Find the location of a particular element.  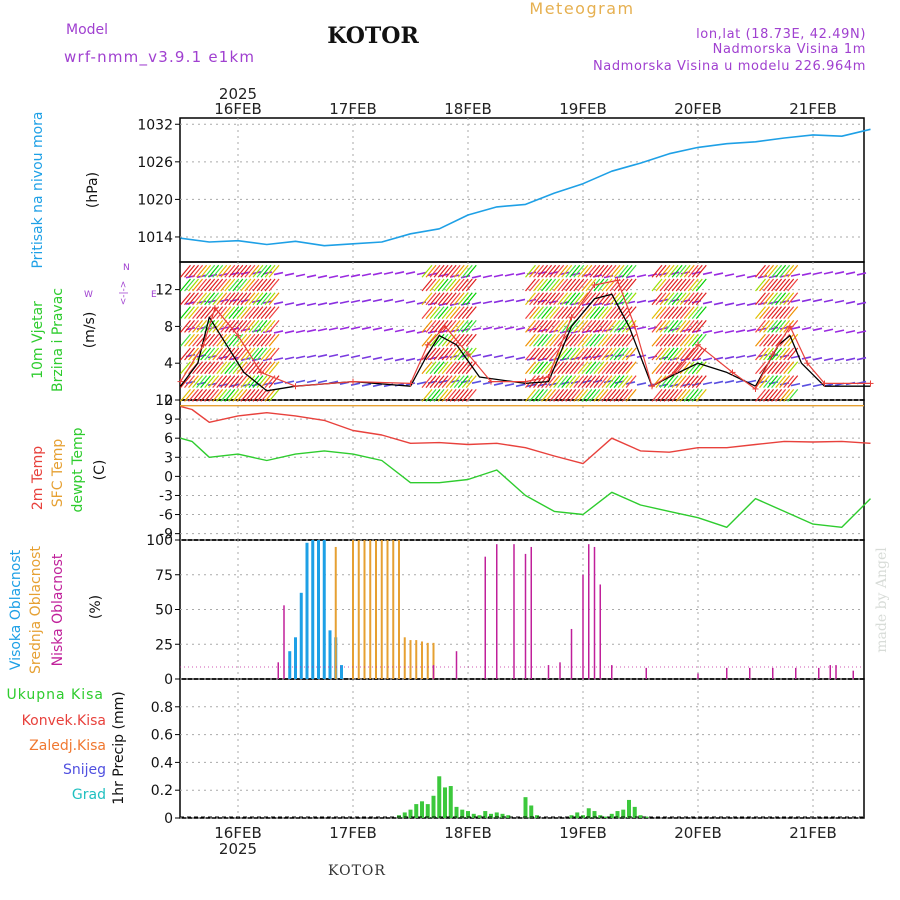

dewpt-label: dewpt Temp is located at coordinates (78, 469).